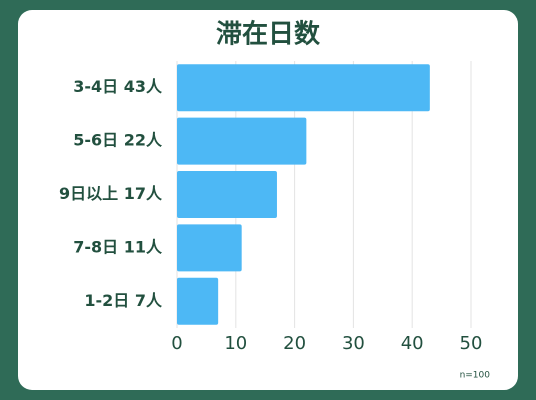  Describe the element at coordinates (471, 343) in the screenshot. I see `x-tick-label: 50` at that location.